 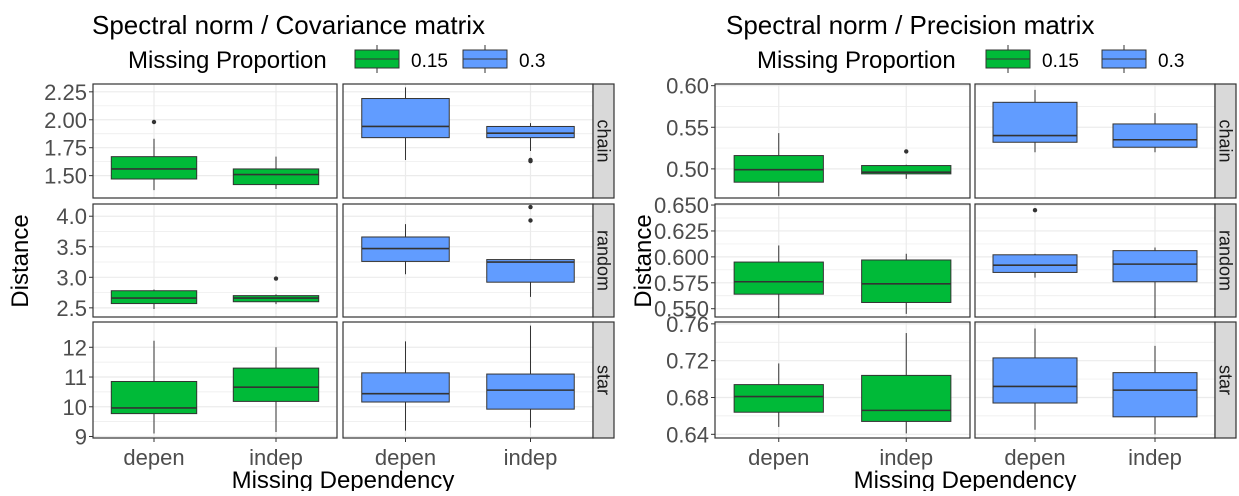 What do you see at coordinates (687, 324) in the screenshot?
I see `y-tick-label: 0.76` at bounding box center [687, 324].